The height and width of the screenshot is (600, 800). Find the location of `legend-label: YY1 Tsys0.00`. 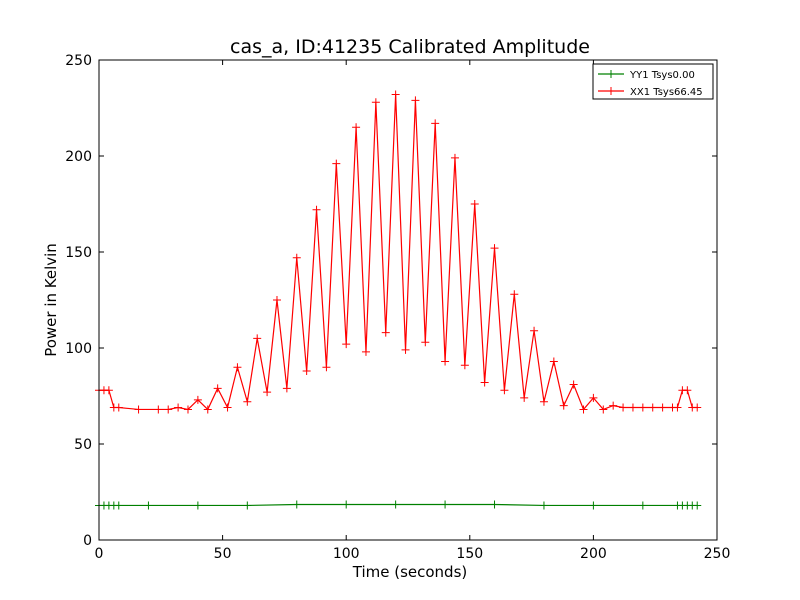

legend-label: YY1 Tsys0.00 is located at coordinates (662, 75).